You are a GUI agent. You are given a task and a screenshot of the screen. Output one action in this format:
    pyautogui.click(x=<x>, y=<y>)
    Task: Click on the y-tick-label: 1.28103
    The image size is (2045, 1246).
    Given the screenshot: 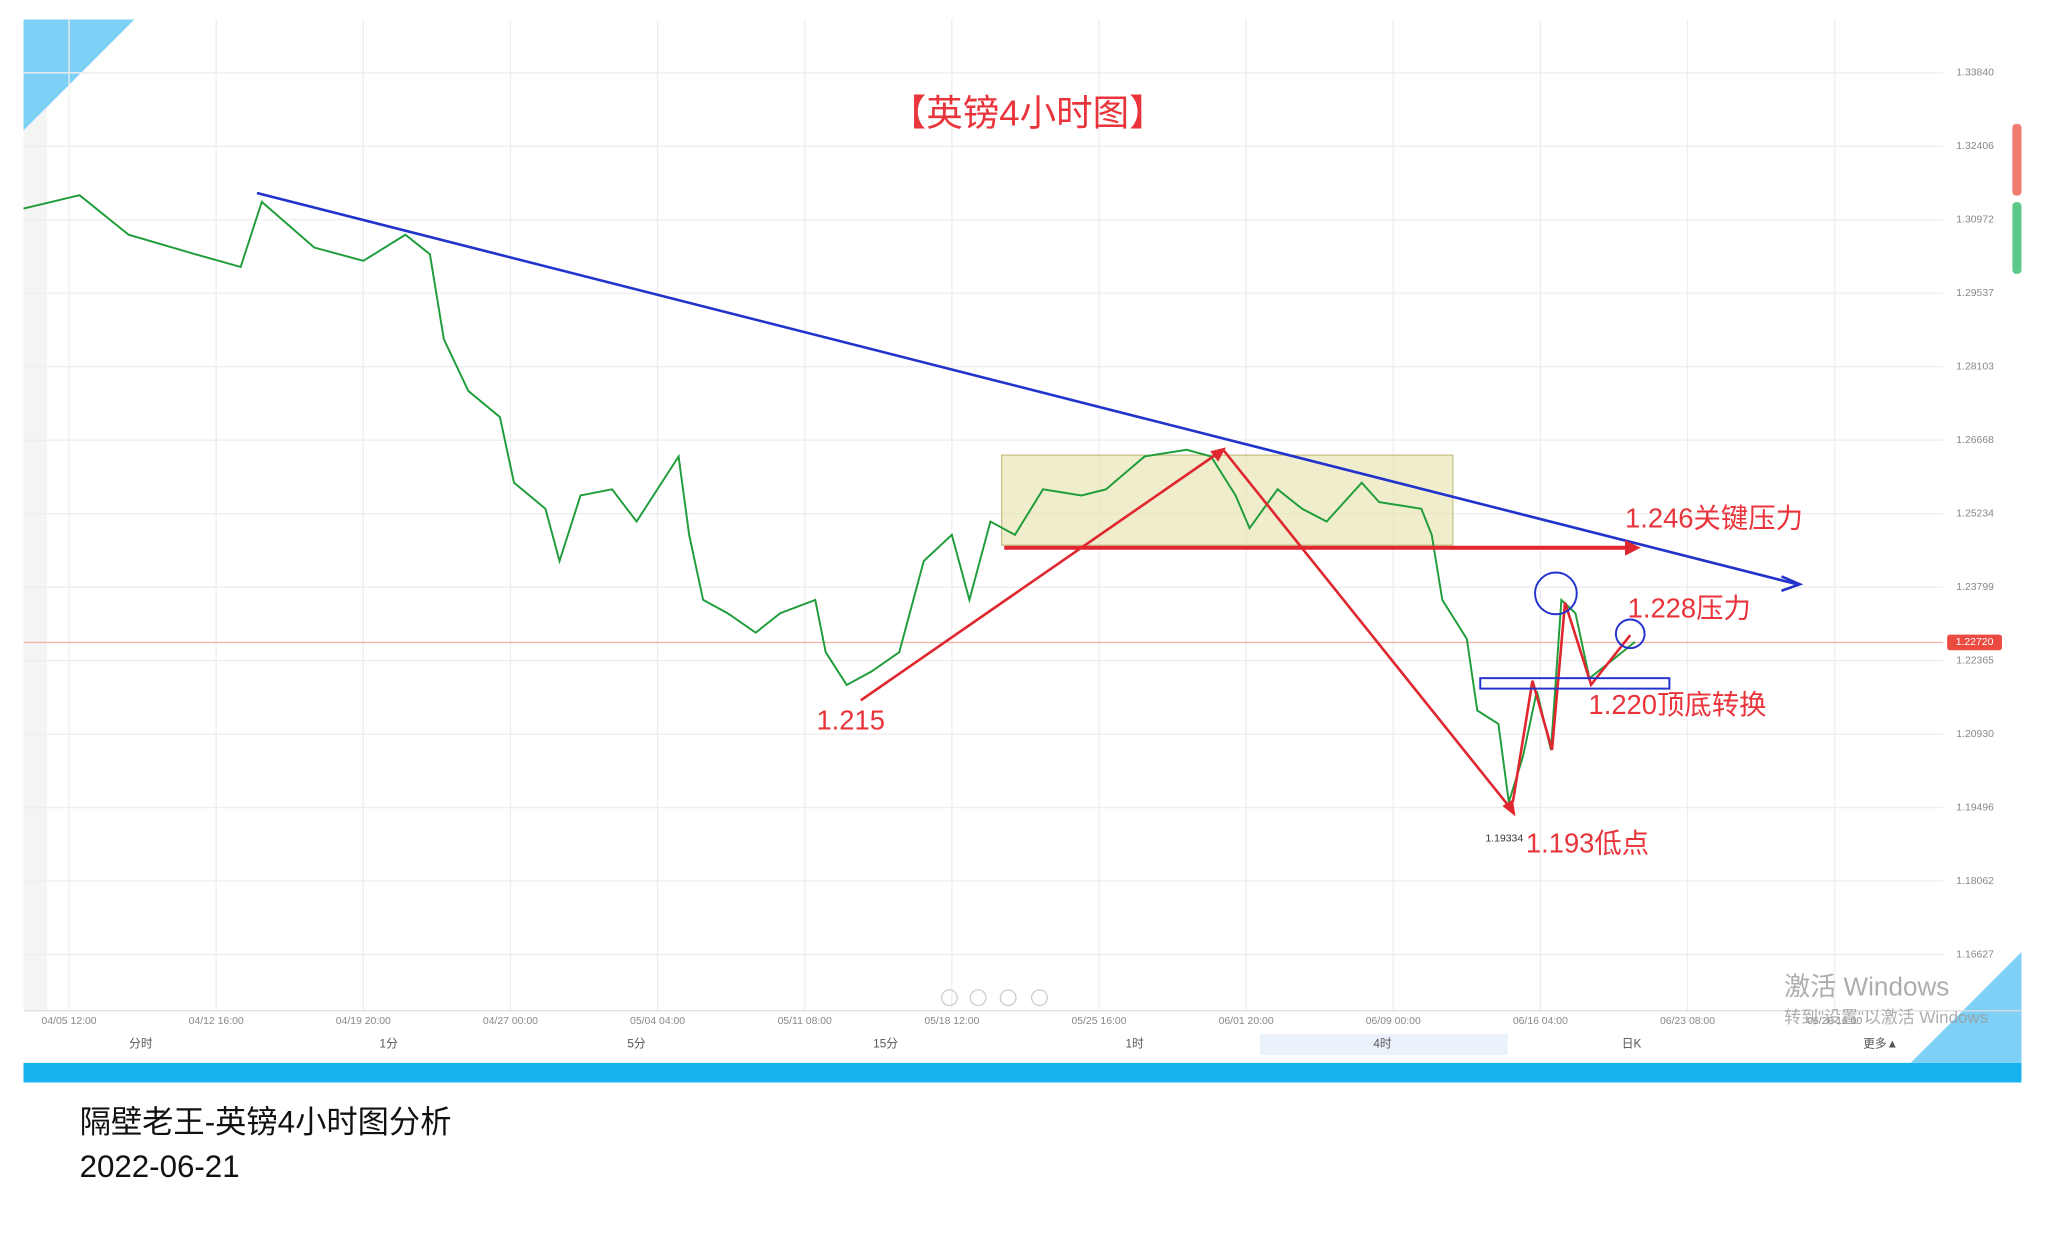 What is the action you would take?
    pyautogui.click(x=1975, y=366)
    